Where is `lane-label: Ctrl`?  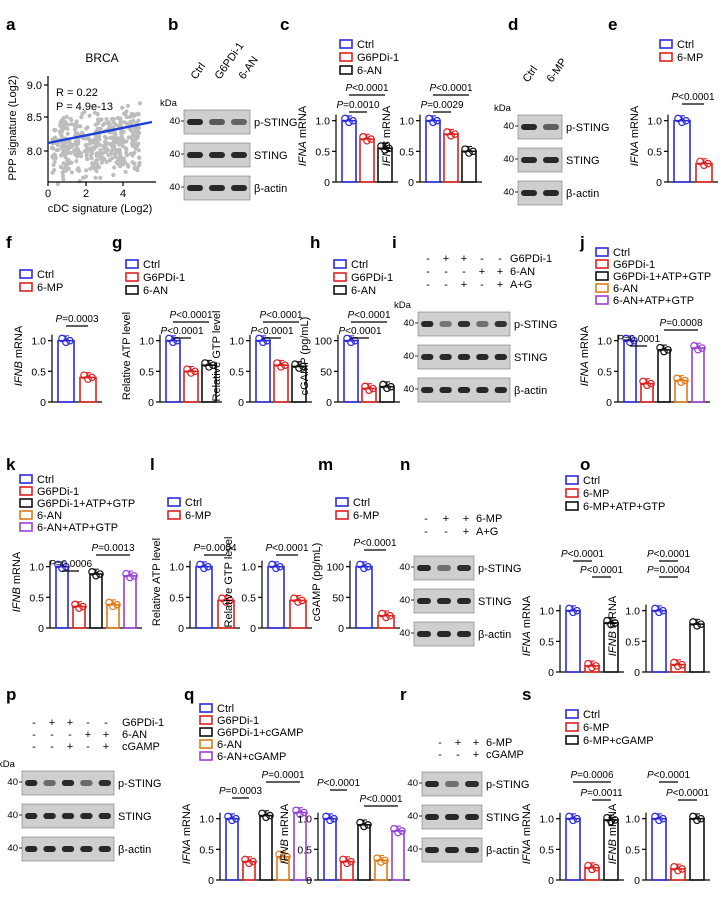
lane-label: Ctrl is located at coordinates (199, 71).